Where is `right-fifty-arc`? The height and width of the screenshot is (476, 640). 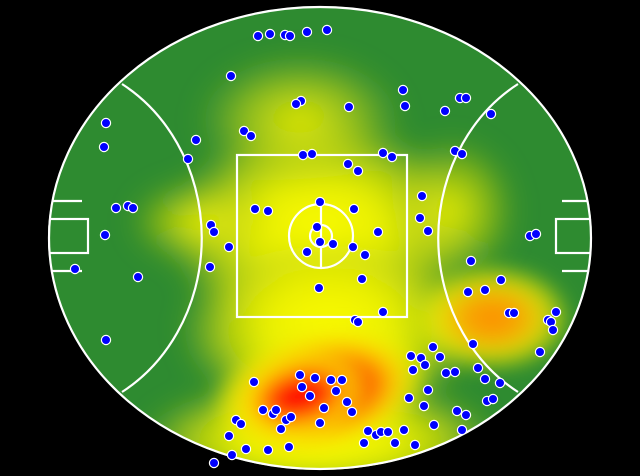
right-fifty-arc is located at coordinates (478, 238).